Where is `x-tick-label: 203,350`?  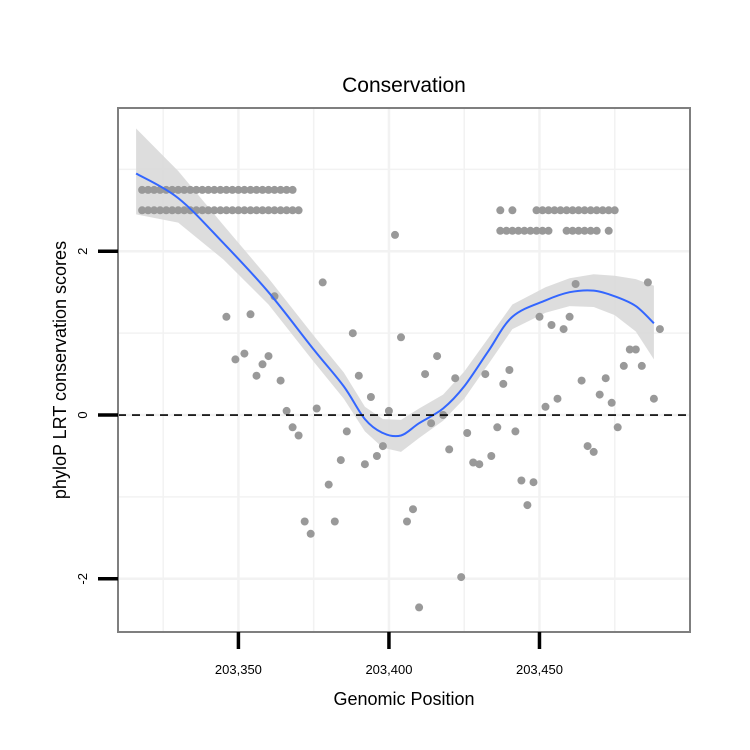
x-tick-label: 203,350 is located at coordinates (238, 669).